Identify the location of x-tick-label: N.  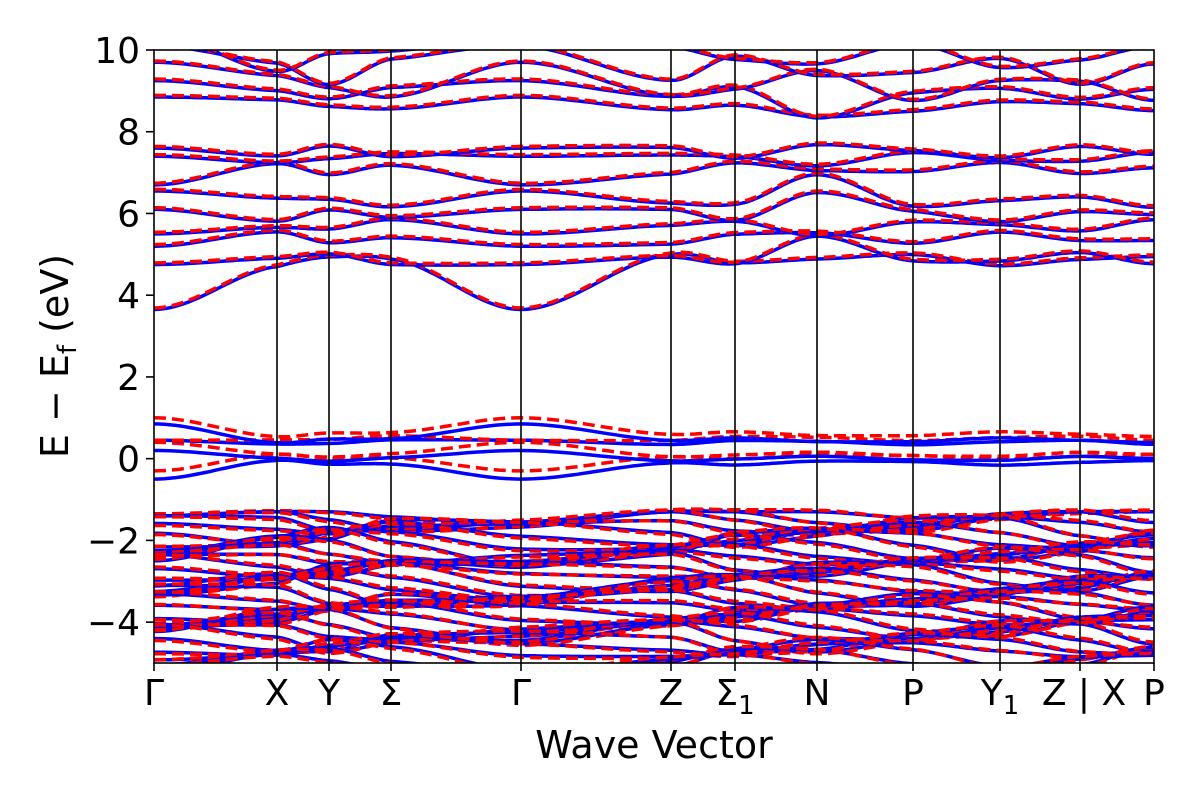
(817, 693).